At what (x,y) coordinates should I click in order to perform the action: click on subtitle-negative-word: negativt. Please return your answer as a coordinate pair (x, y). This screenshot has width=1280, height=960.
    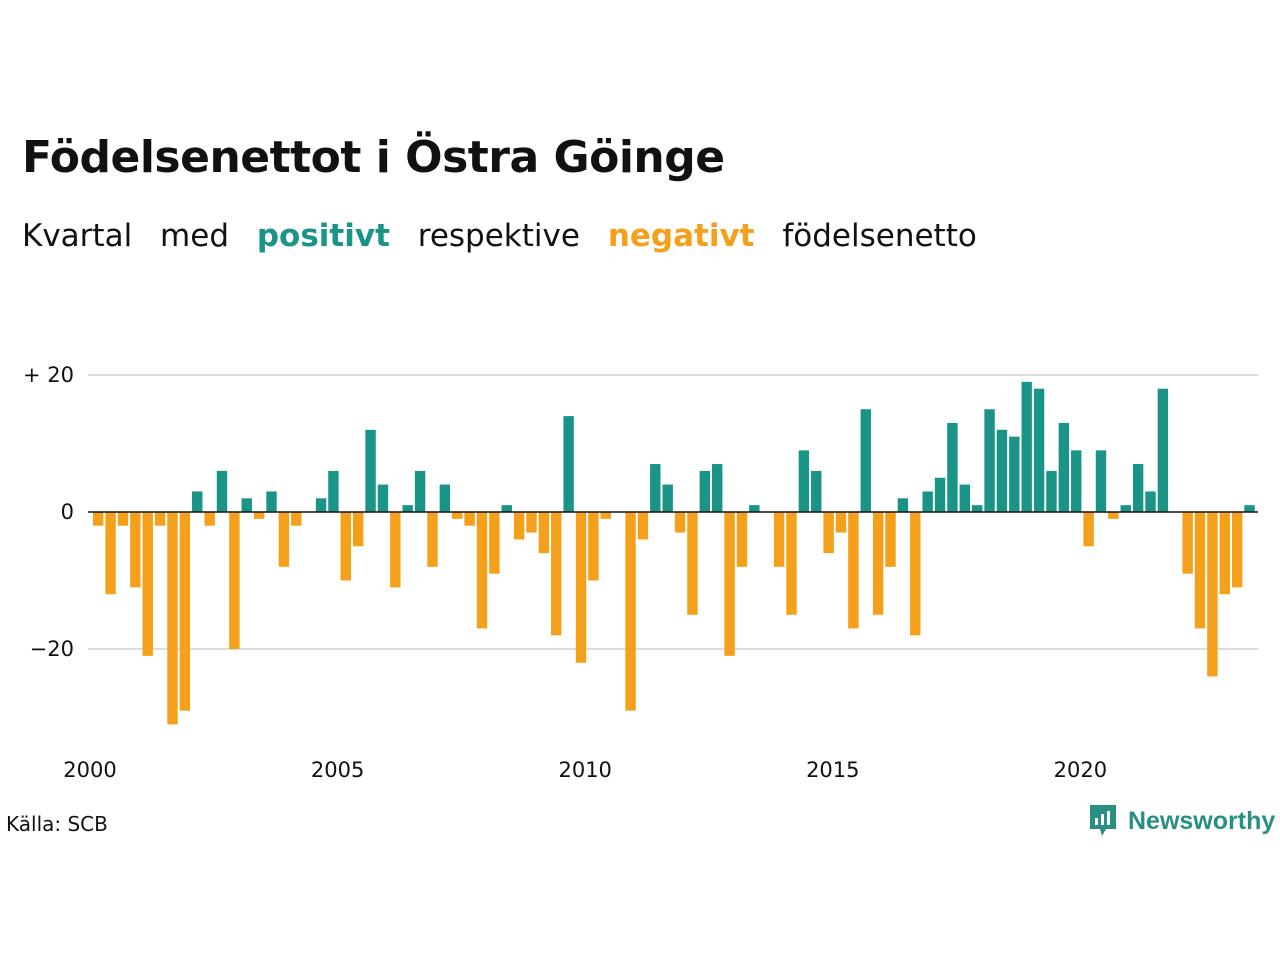
    Looking at the image, I should click on (681, 236).